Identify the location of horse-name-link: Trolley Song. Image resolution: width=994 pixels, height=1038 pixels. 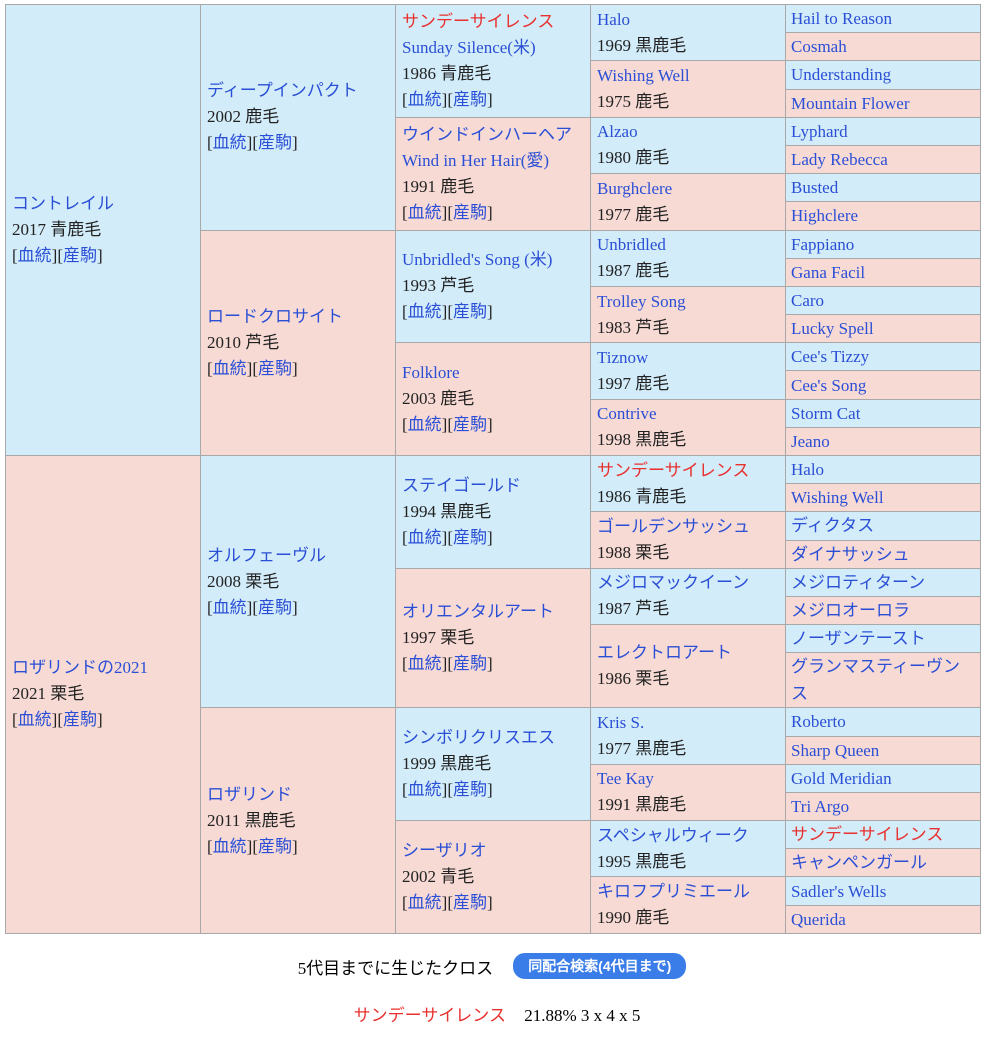
(641, 301).